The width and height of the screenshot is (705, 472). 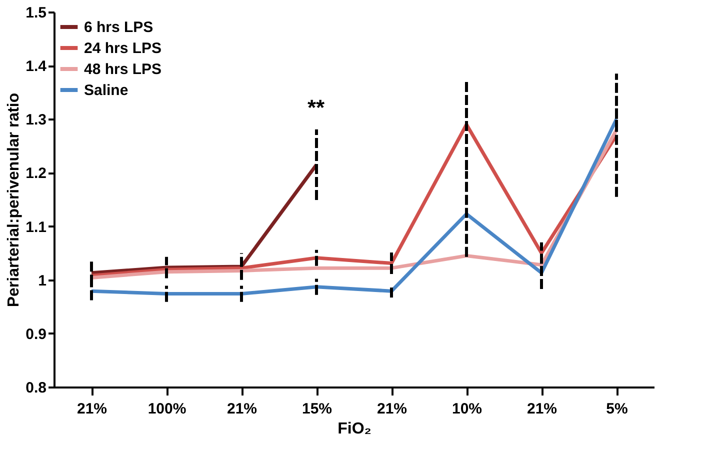 I want to click on y-tick-label: 1.1, so click(x=36, y=227).